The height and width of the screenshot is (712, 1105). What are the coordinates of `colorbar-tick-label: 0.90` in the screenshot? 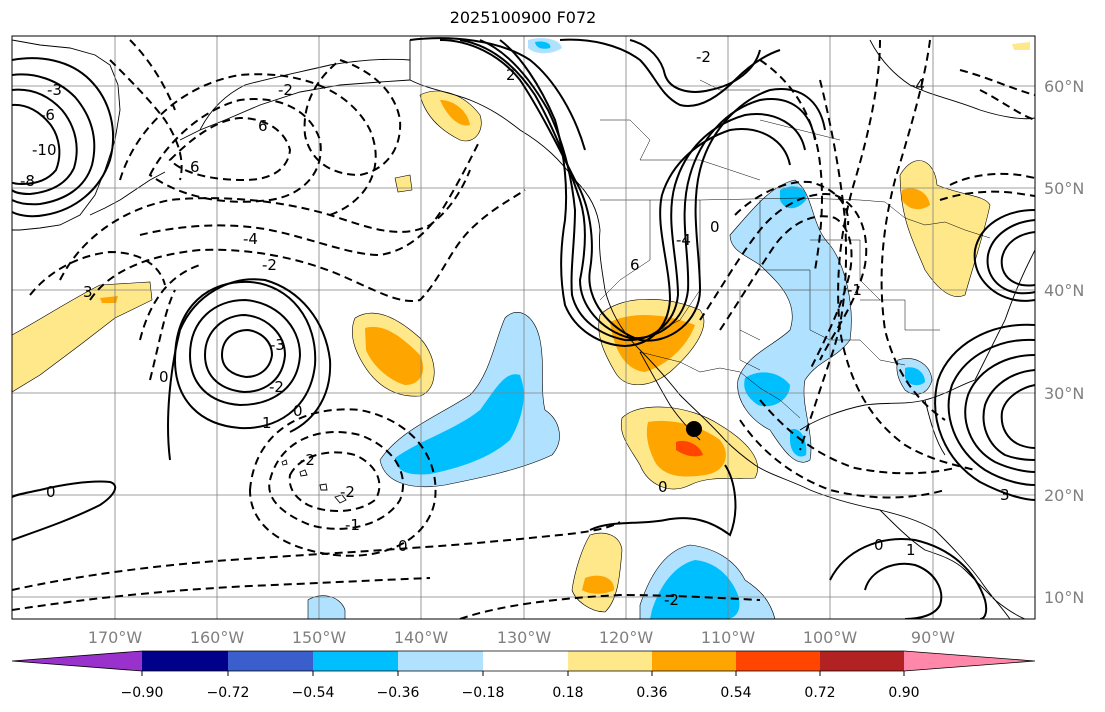 It's located at (903, 693).